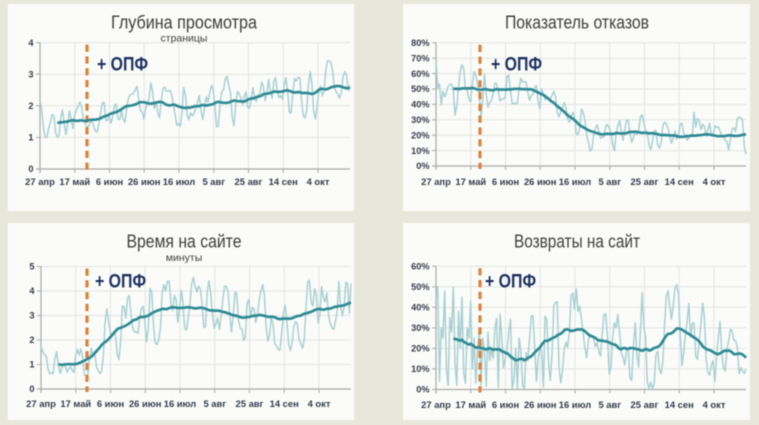  I want to click on svg-text: 5, so click(31, 267).